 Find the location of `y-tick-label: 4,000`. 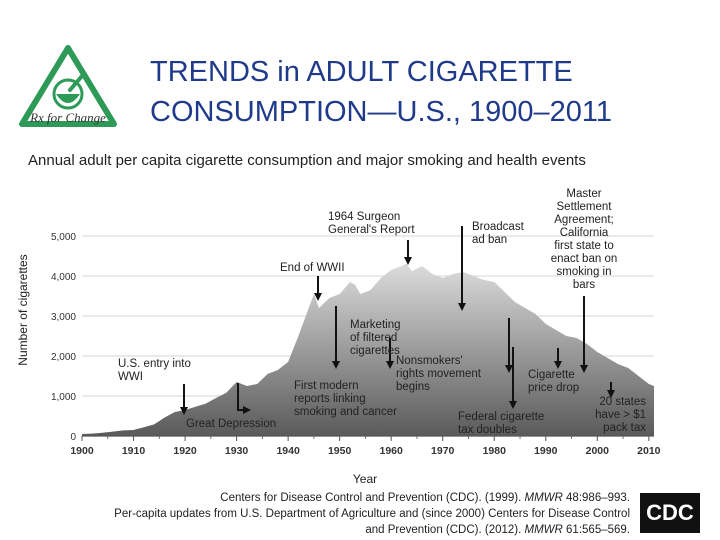

y-tick-label: 4,000 is located at coordinates (63, 277).